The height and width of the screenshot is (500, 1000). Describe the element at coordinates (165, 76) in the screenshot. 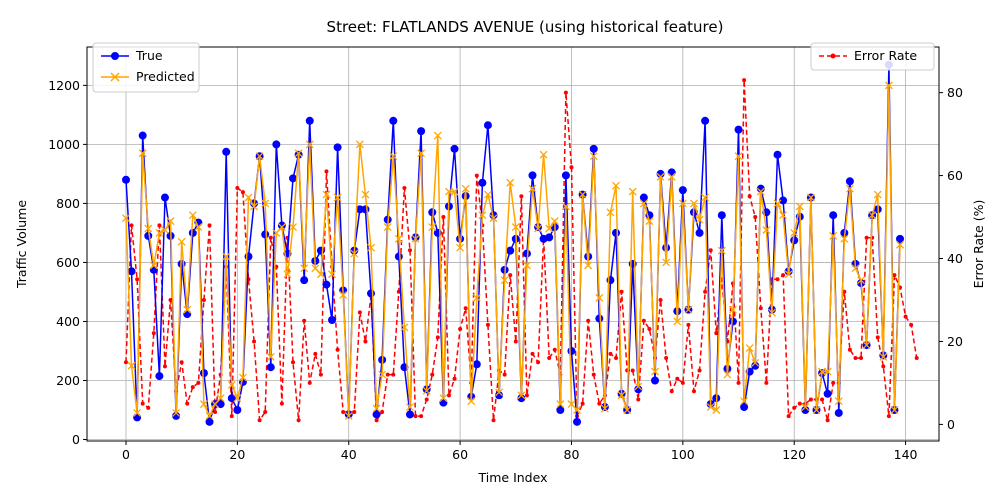

I see `legend-predicted-label: Predicted` at that location.